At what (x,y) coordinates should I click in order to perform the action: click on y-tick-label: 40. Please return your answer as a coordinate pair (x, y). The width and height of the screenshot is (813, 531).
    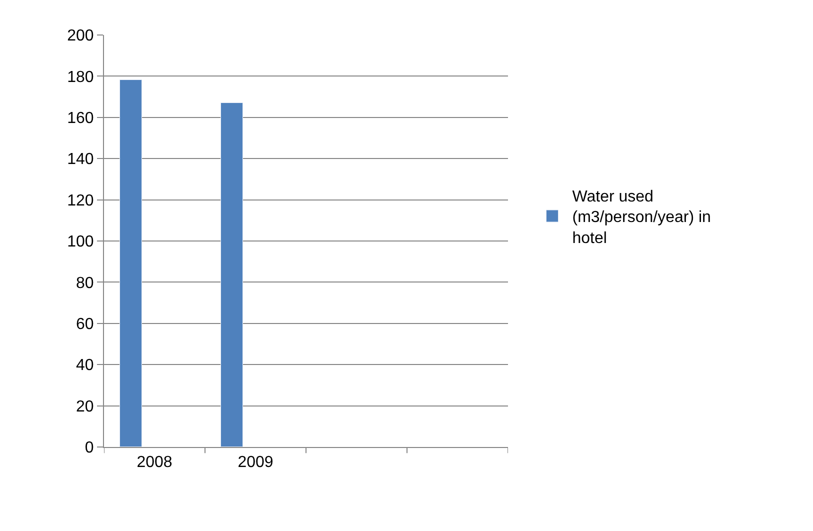
    Looking at the image, I should click on (85, 365).